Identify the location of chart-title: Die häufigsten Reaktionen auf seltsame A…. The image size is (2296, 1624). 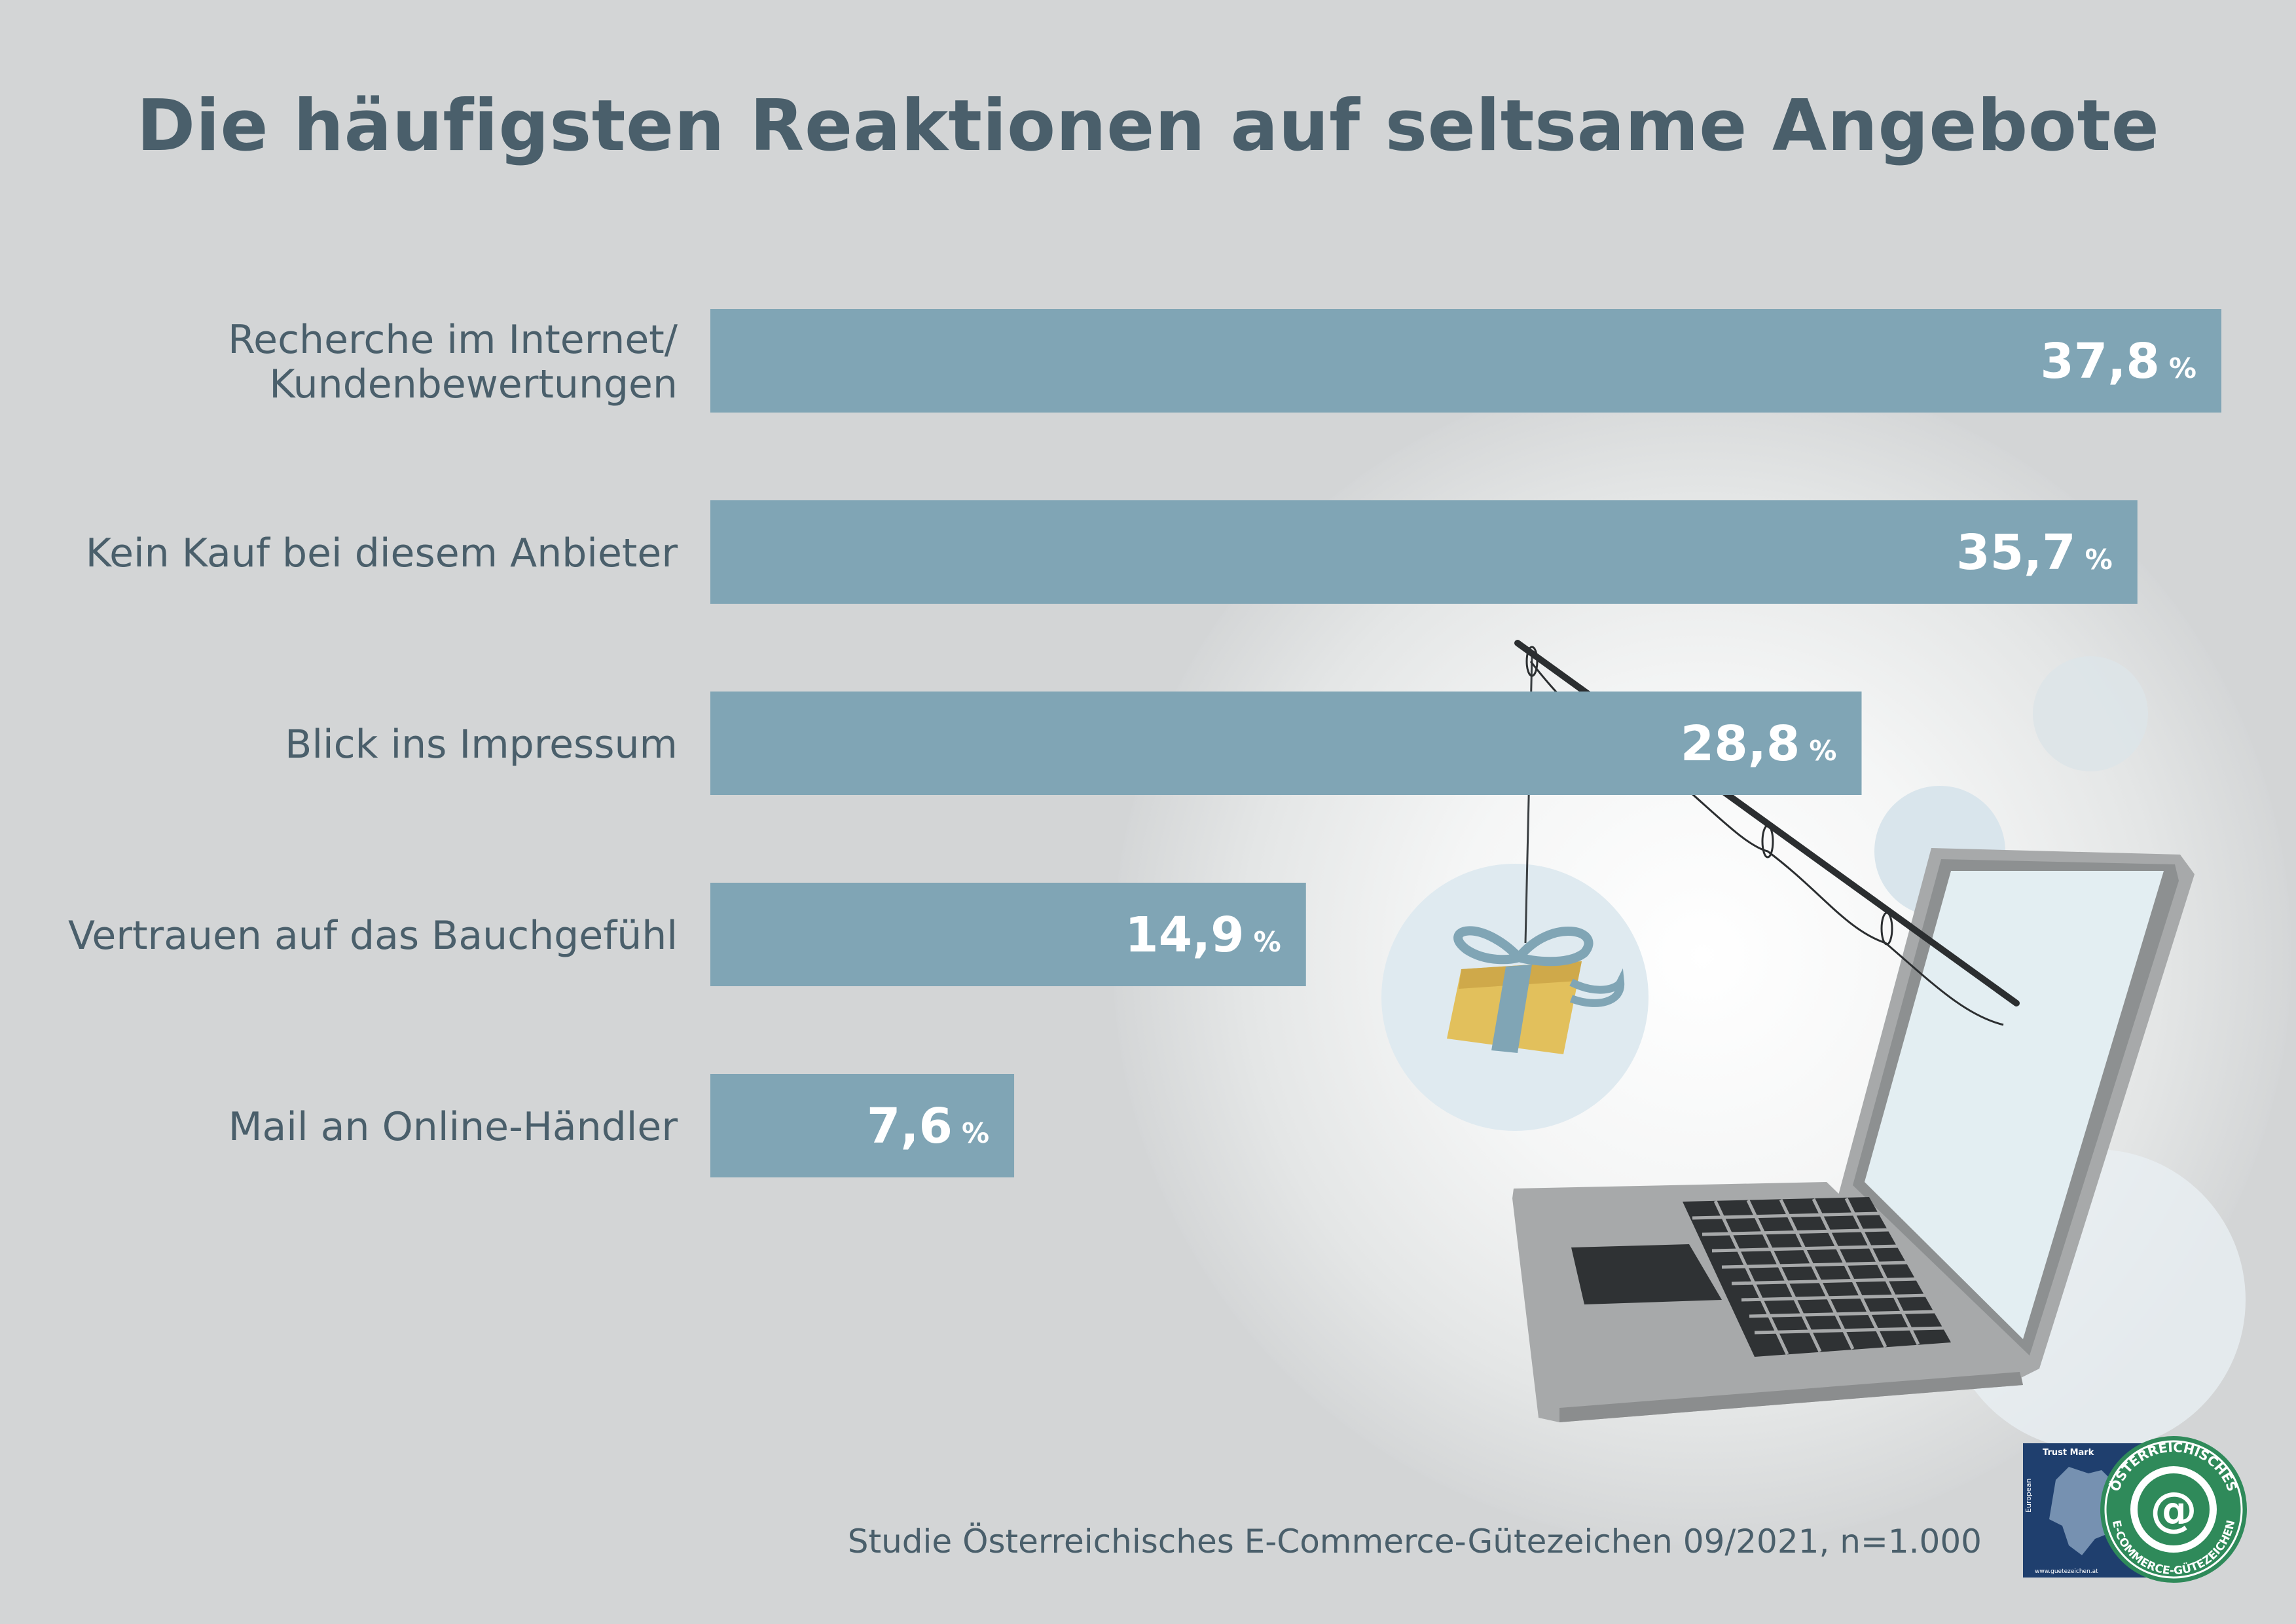
(1148, 126).